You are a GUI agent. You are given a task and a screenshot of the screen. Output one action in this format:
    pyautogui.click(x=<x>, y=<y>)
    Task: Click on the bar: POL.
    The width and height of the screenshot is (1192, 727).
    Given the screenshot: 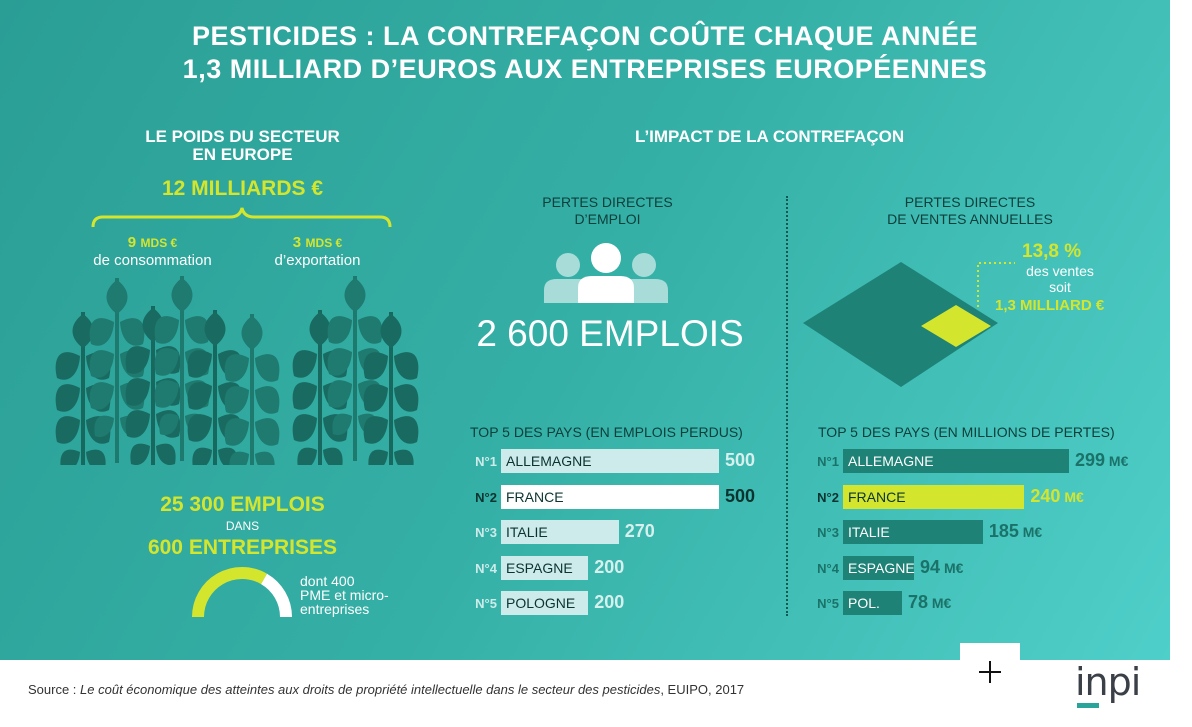 What is the action you would take?
    pyautogui.click(x=872, y=603)
    